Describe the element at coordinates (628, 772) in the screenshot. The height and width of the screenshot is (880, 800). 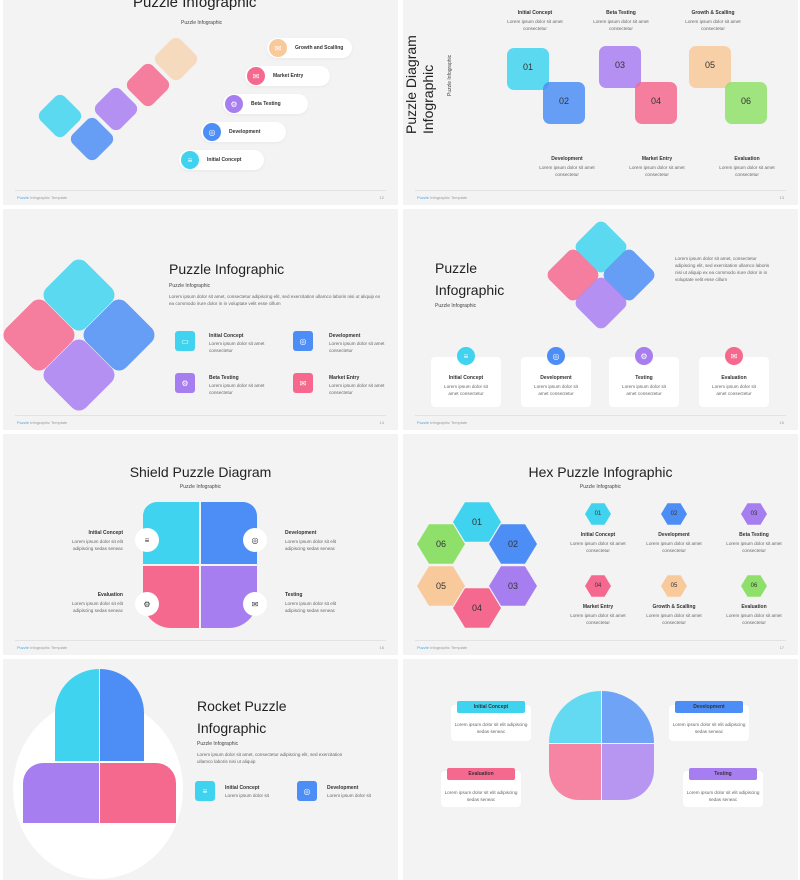
I see `bulb-piece-purple` at that location.